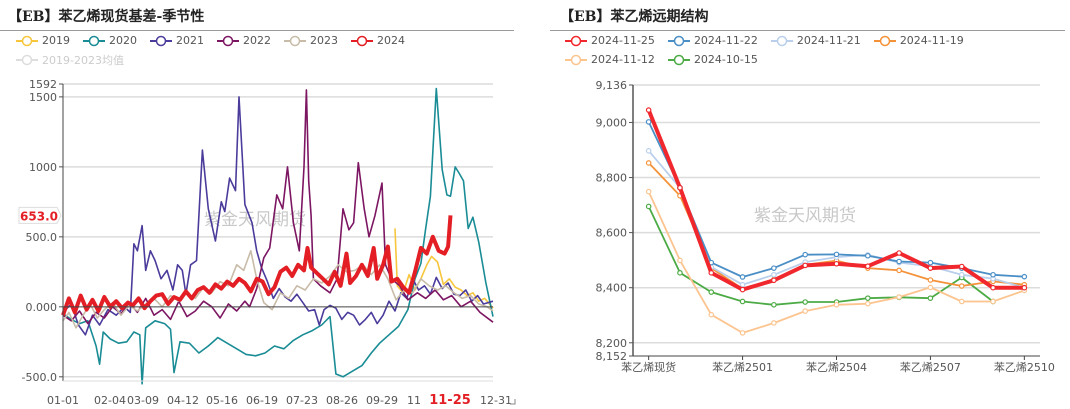 This screenshot has height=409, width=1070. I want to click on y-tick-label: 8,200, so click(612, 343).